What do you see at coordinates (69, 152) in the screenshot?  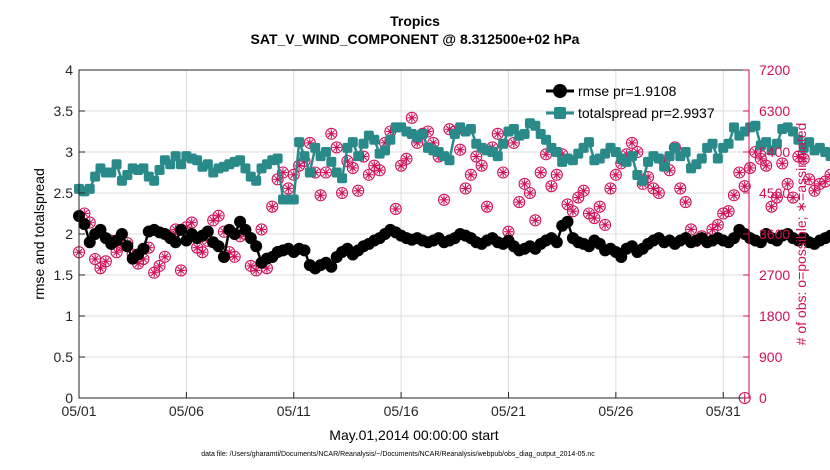 I see `y-left-tick-label: 3` at bounding box center [69, 152].